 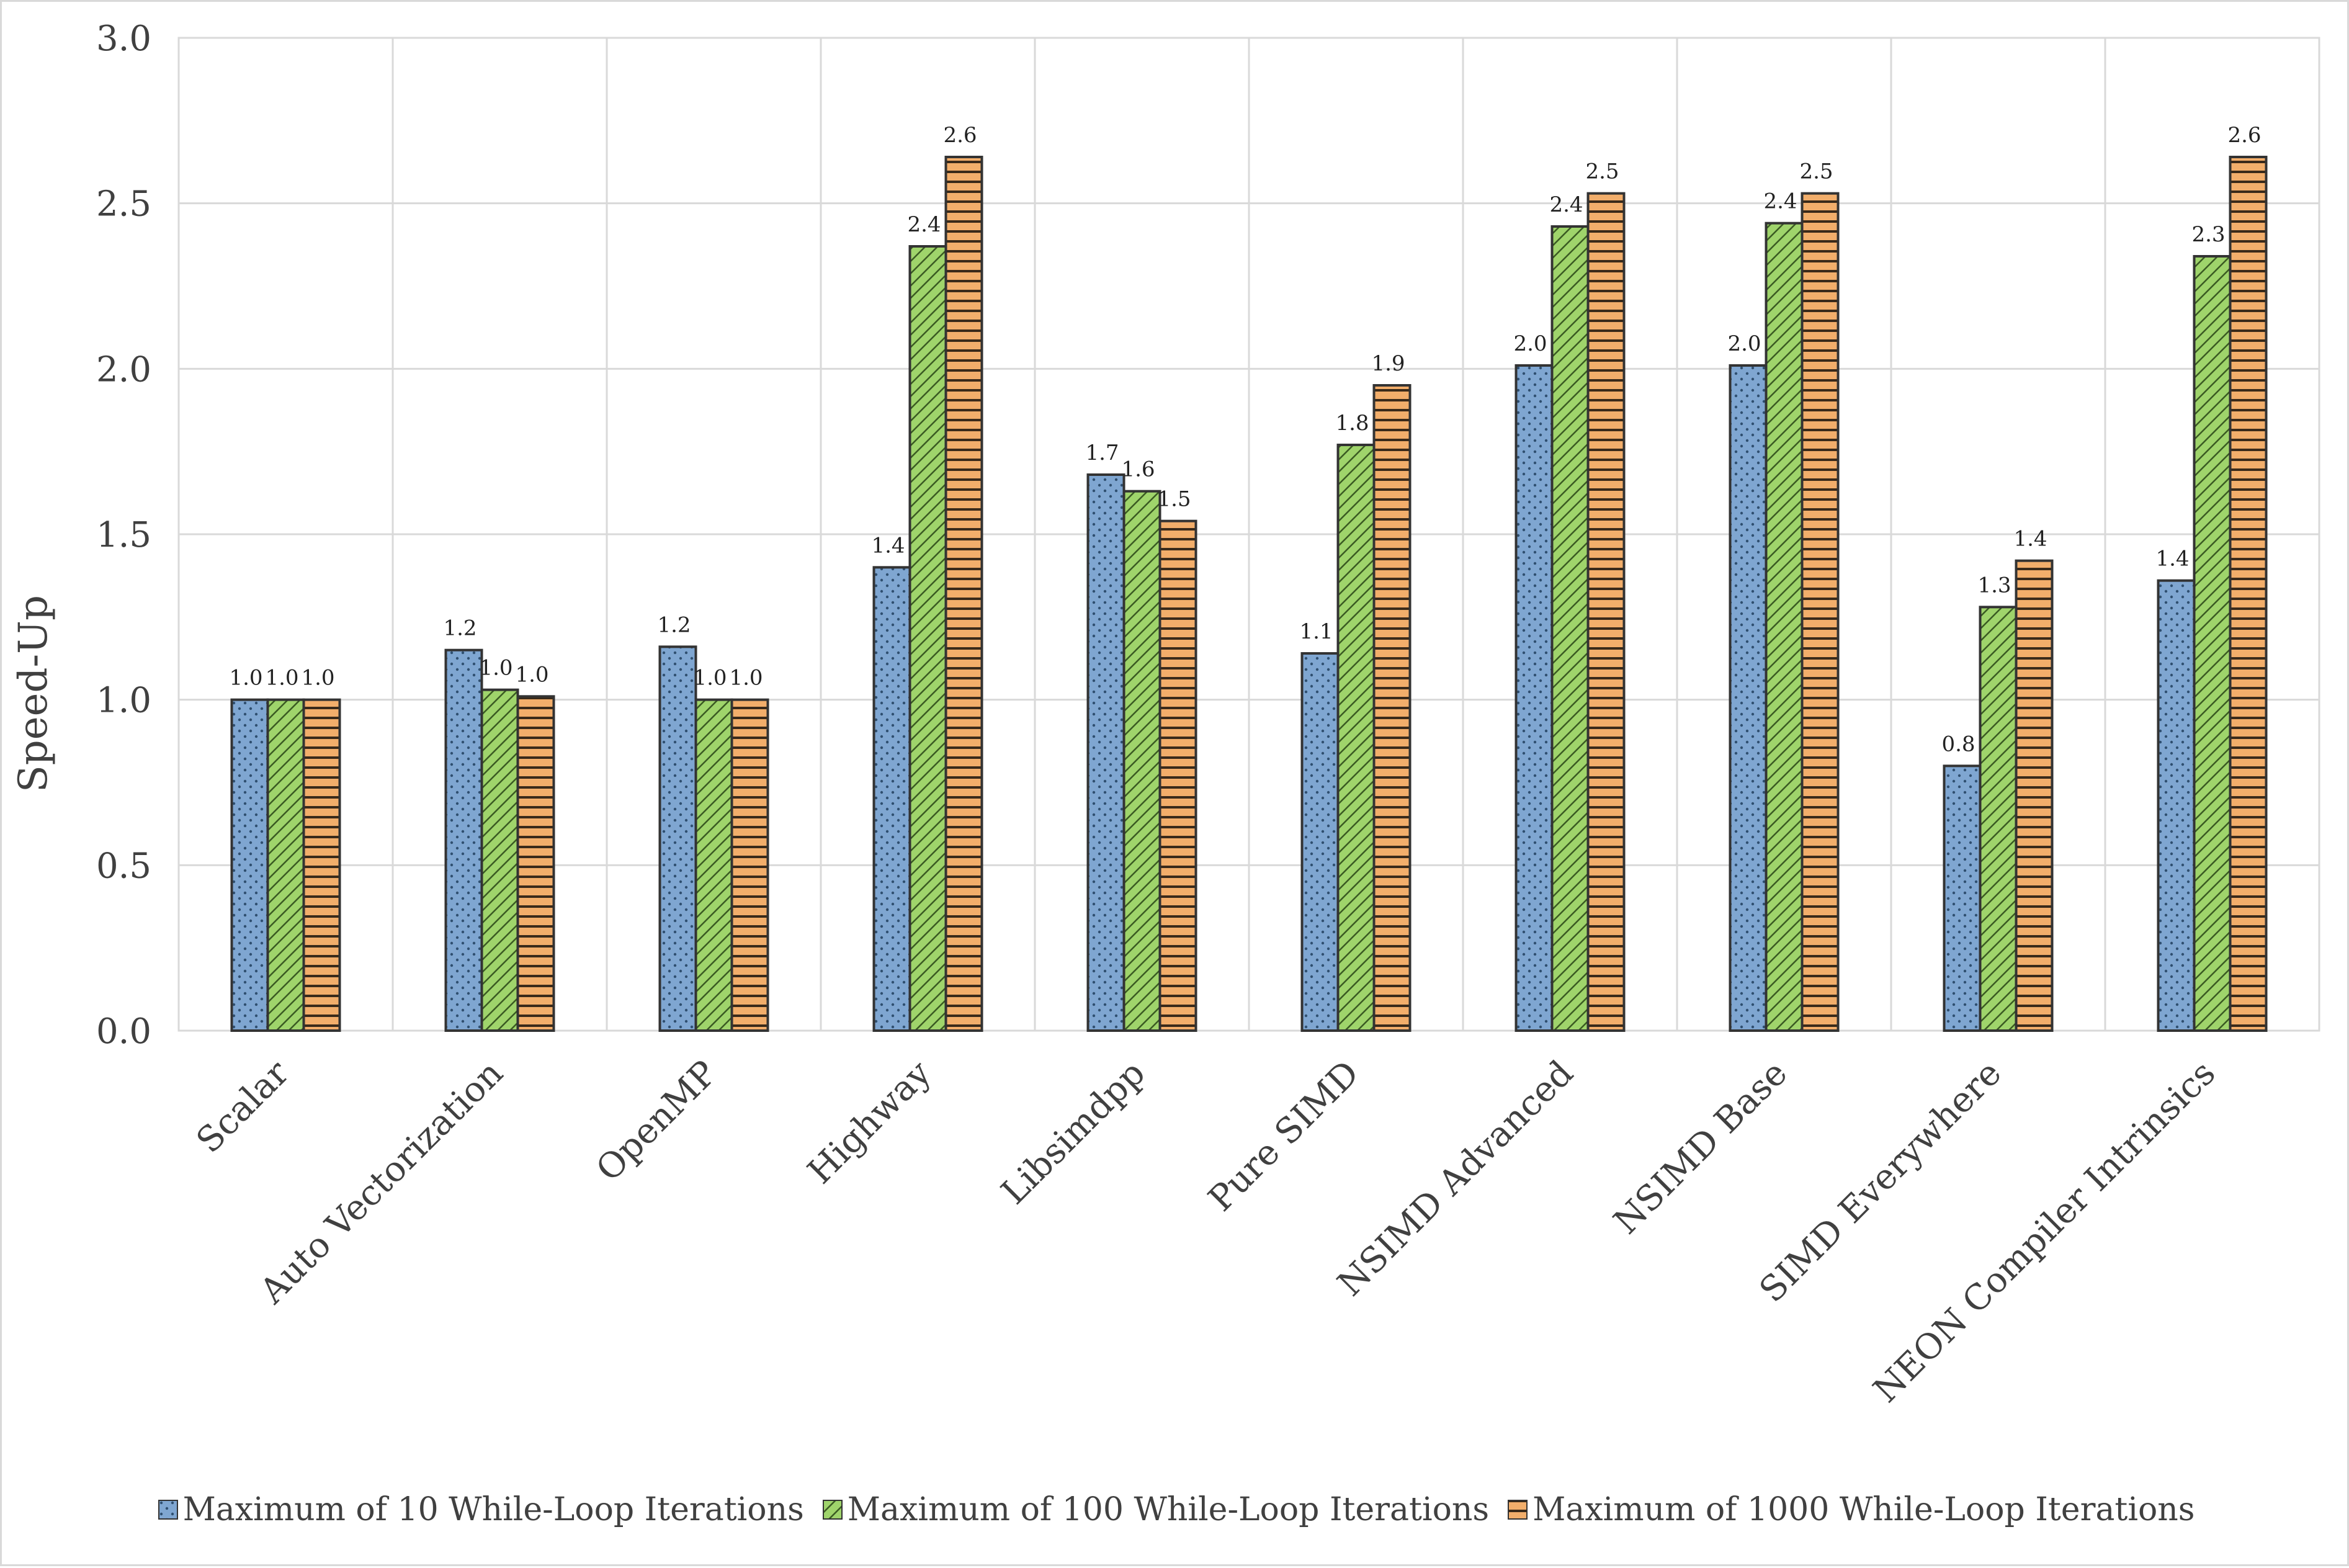 I want to click on y-tick-label: 3.0, so click(x=123, y=39).